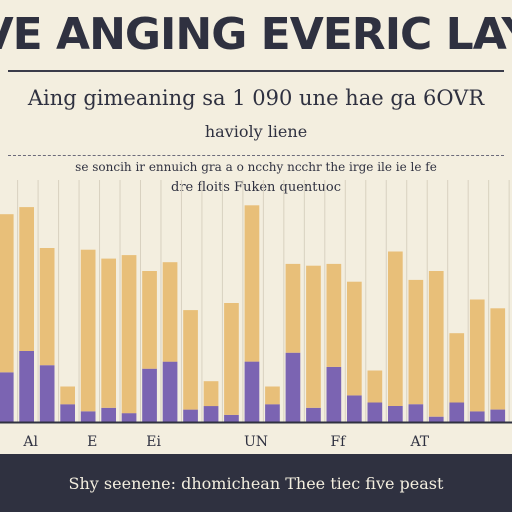 This screenshot has width=512, height=512. I want to click on x-tick-label: Al, so click(30, 442).